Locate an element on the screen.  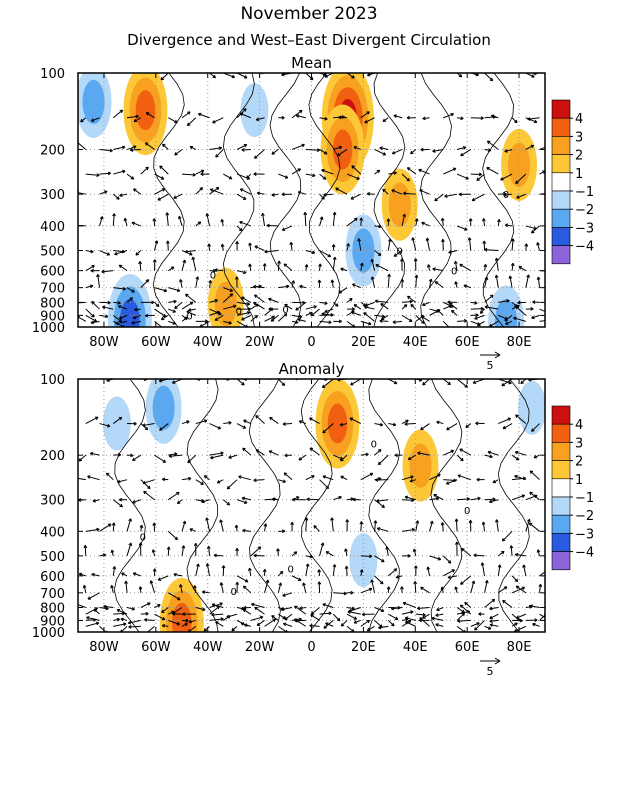
x-tick-label: 80W is located at coordinates (104, 647).